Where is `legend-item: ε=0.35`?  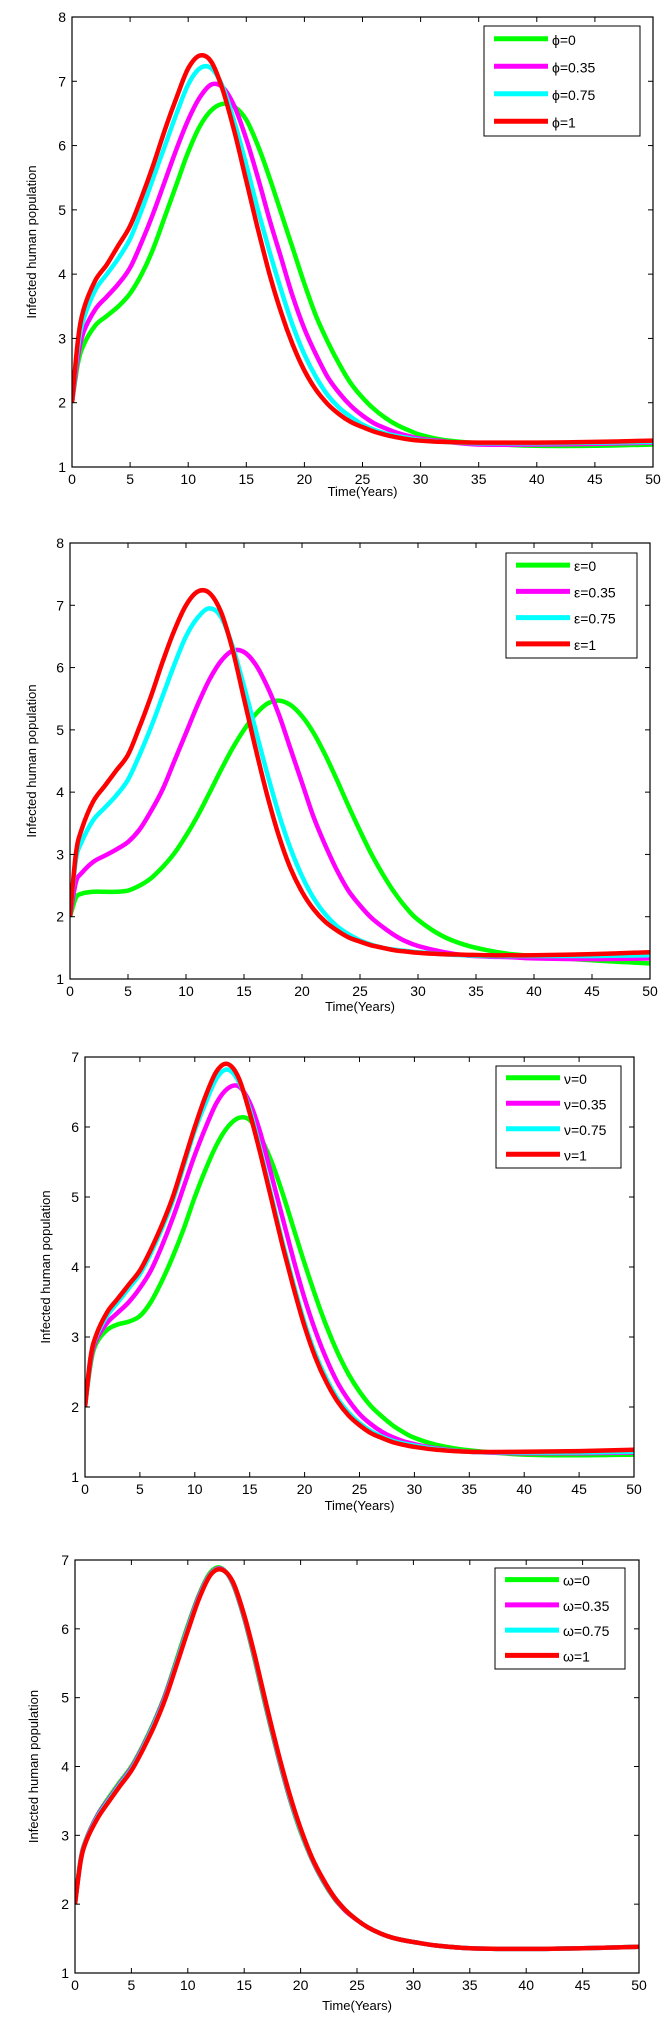
legend-item: ε=0.35 is located at coordinates (566, 592).